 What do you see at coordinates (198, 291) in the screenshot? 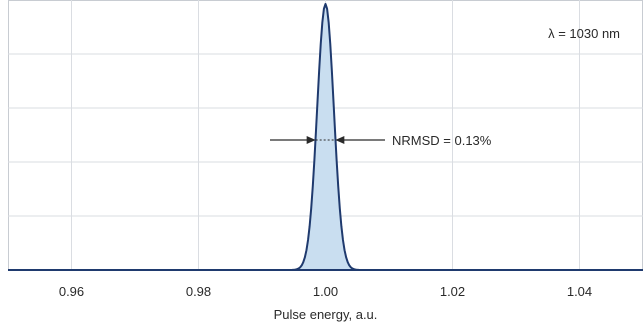
I see `x-tick-label: 0.98` at bounding box center [198, 291].